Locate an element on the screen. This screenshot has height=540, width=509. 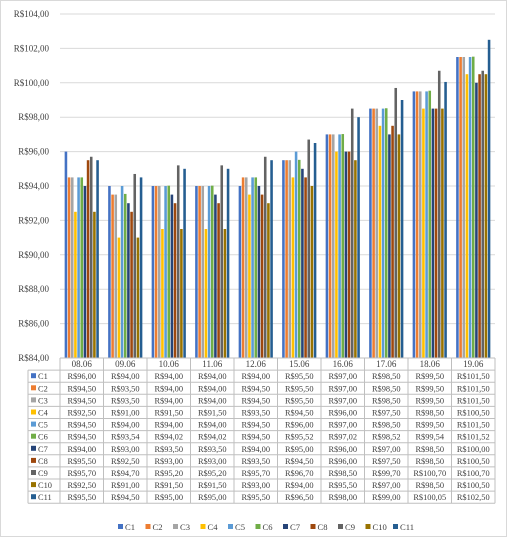
table-cell: R$101,50 is located at coordinates (473, 400).